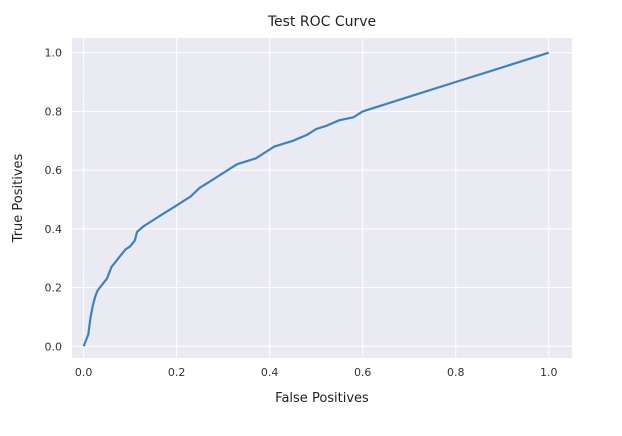 This screenshot has width=622, height=436. Describe the element at coordinates (18, 198) in the screenshot. I see `y-axis-label: True Positives` at that location.